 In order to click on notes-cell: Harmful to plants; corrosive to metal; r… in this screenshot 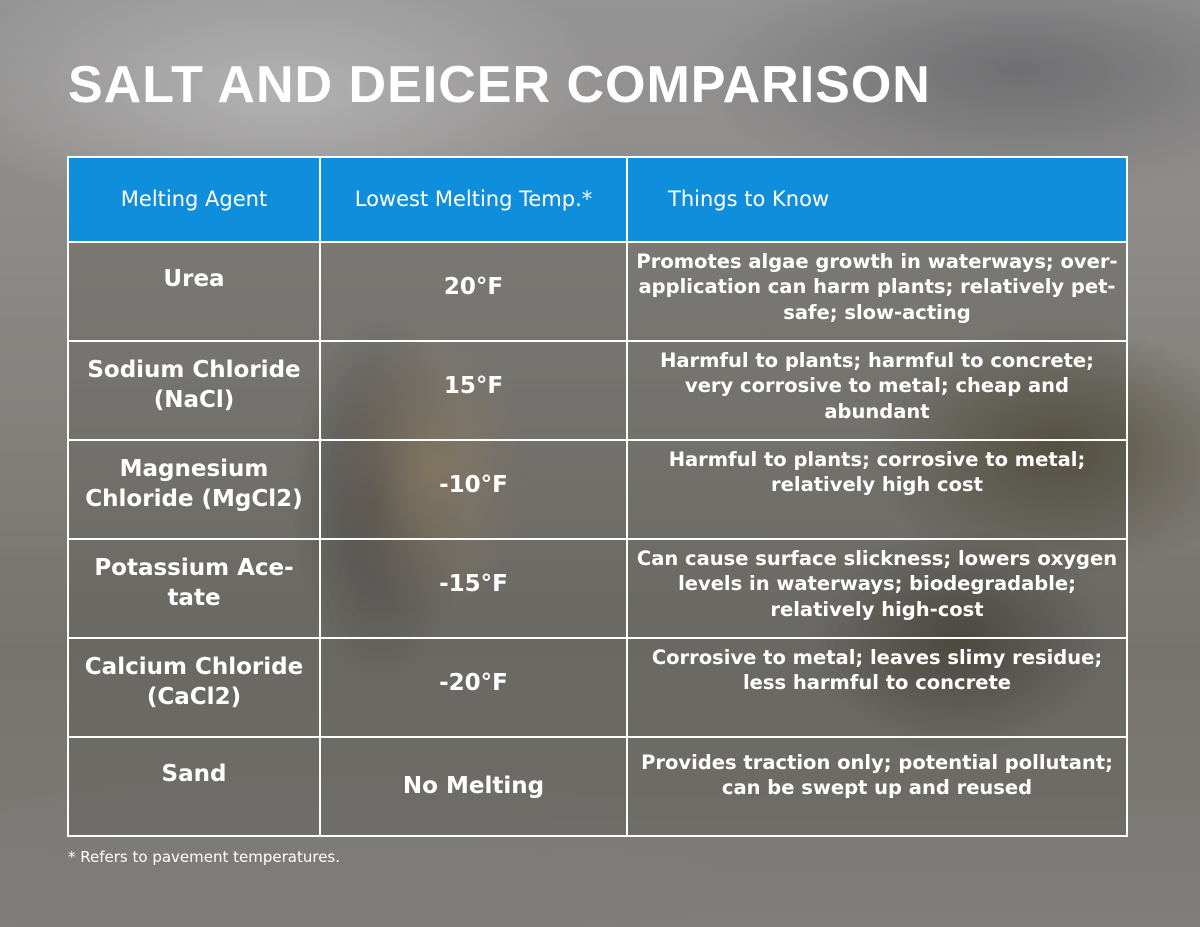, I will do `click(877, 489)`.